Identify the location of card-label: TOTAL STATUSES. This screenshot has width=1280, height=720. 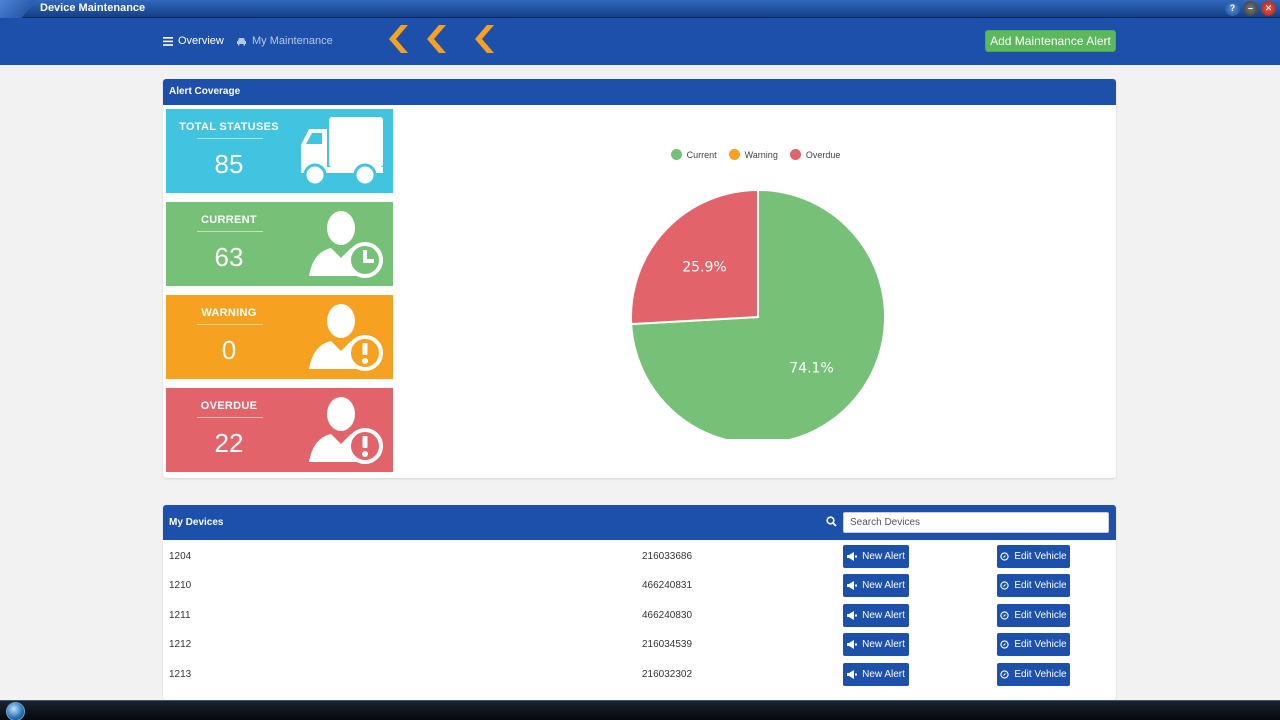
(229, 127).